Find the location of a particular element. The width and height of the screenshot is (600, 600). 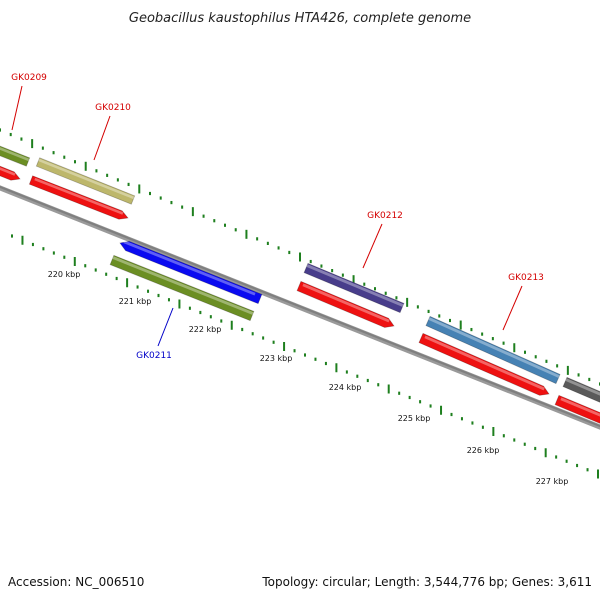

label-leader-gk0210 is located at coordinates (102, 138).